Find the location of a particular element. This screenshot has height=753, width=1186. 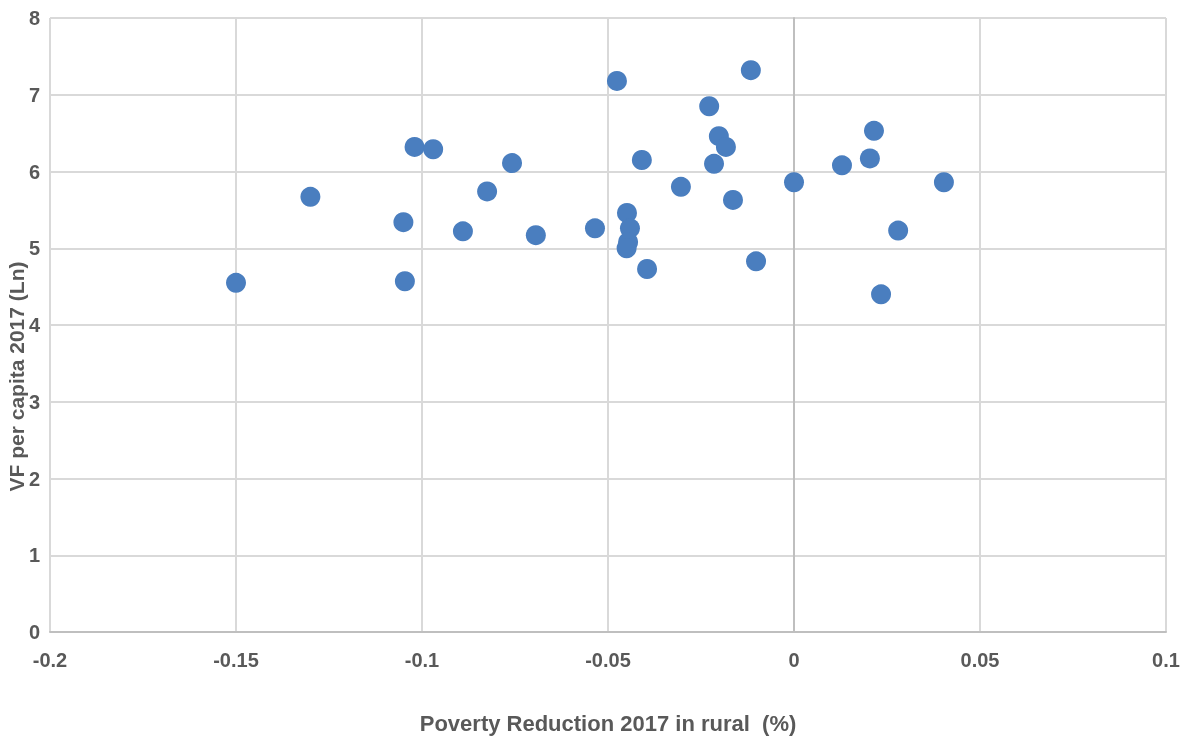

y-tick-label: 3 is located at coordinates (34, 401).